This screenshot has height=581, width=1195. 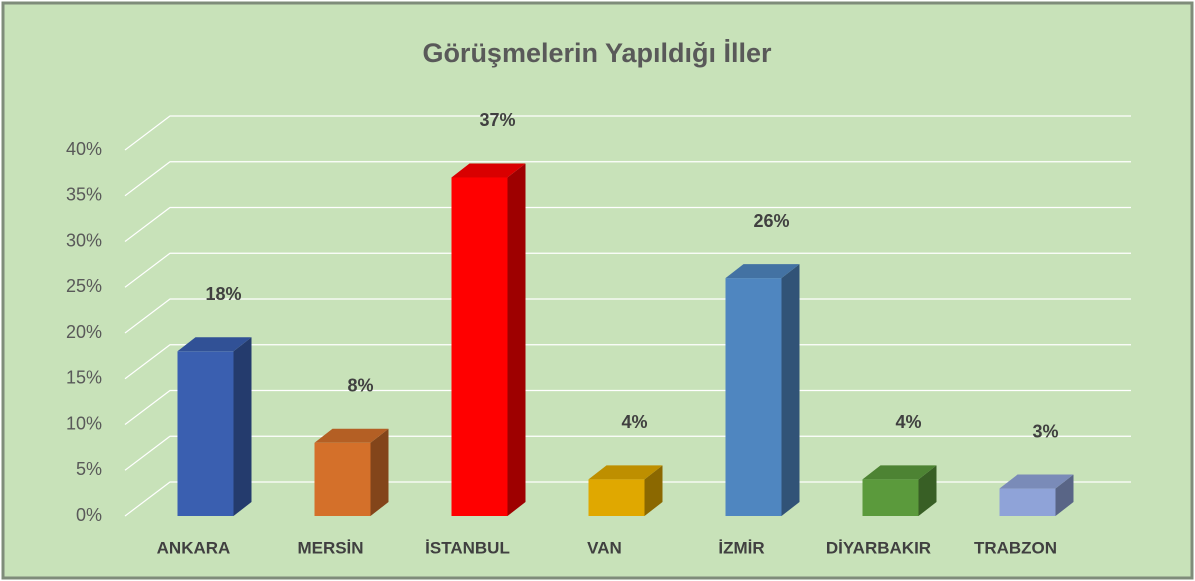 What do you see at coordinates (878, 547) in the screenshot?
I see `x-tick-label: DİYARBAKIR` at bounding box center [878, 547].